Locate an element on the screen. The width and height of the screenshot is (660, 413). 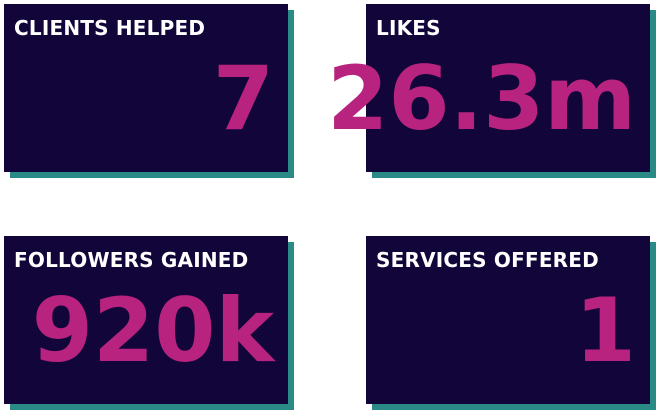
stat-value: 920k is located at coordinates (152, 330).